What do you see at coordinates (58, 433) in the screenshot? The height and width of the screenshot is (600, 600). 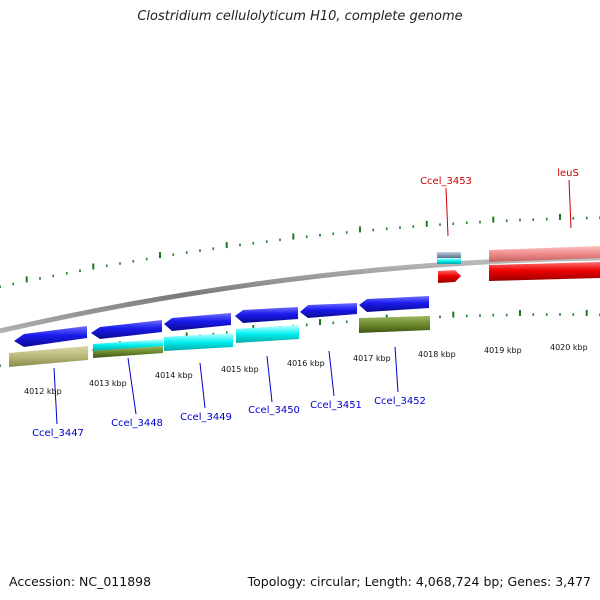 I see `gene-label-ccel-3447: Ccel_3447` at bounding box center [58, 433].